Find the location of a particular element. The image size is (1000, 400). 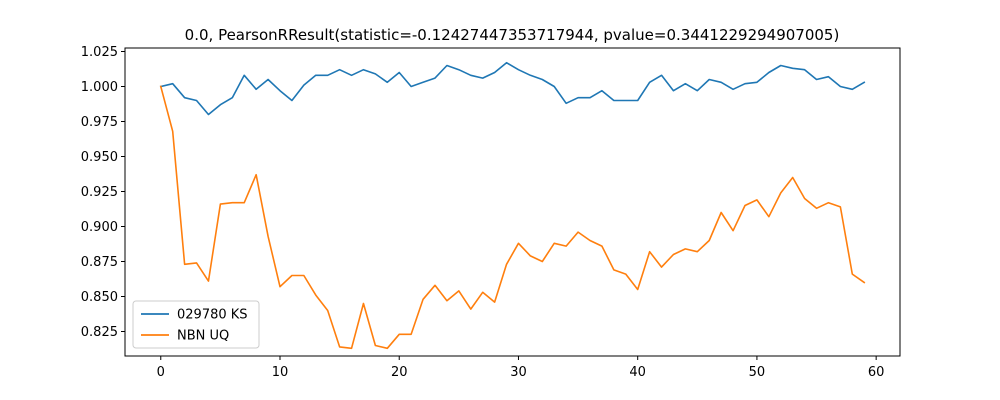

y-tick-label: 1.025 is located at coordinates (99, 52).